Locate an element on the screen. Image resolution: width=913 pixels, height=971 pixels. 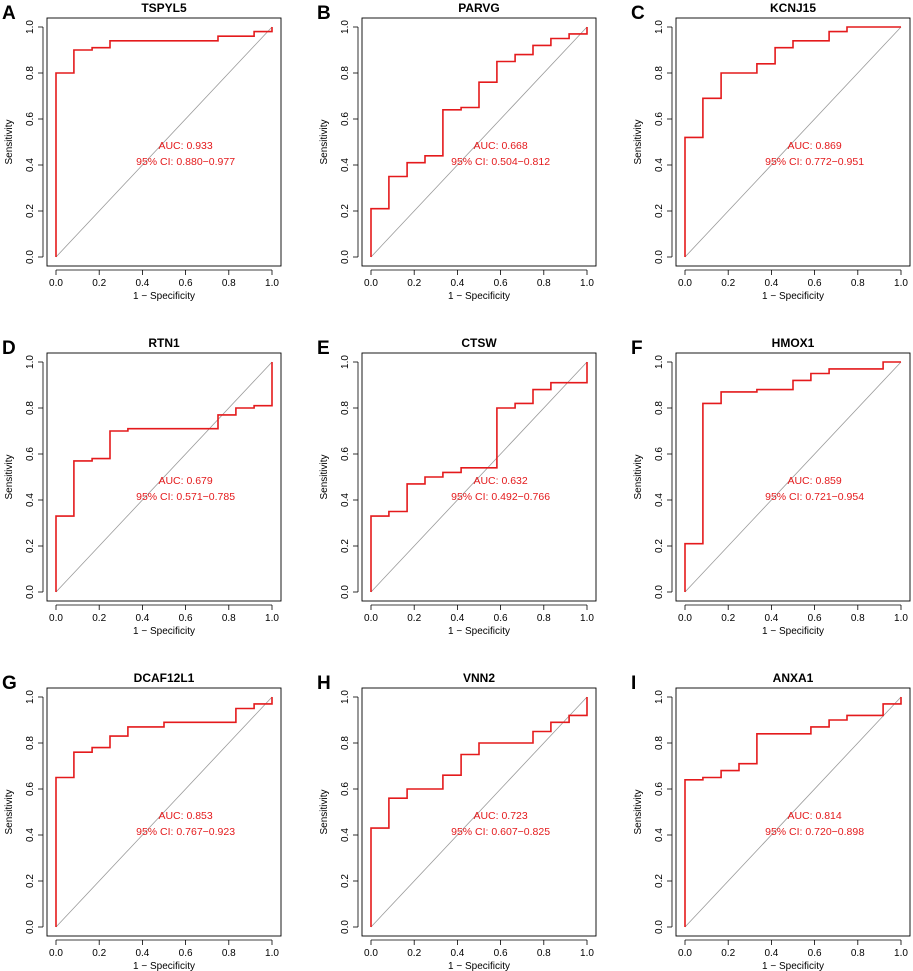
chart-title: DCAF12L1 is located at coordinates (164, 678).